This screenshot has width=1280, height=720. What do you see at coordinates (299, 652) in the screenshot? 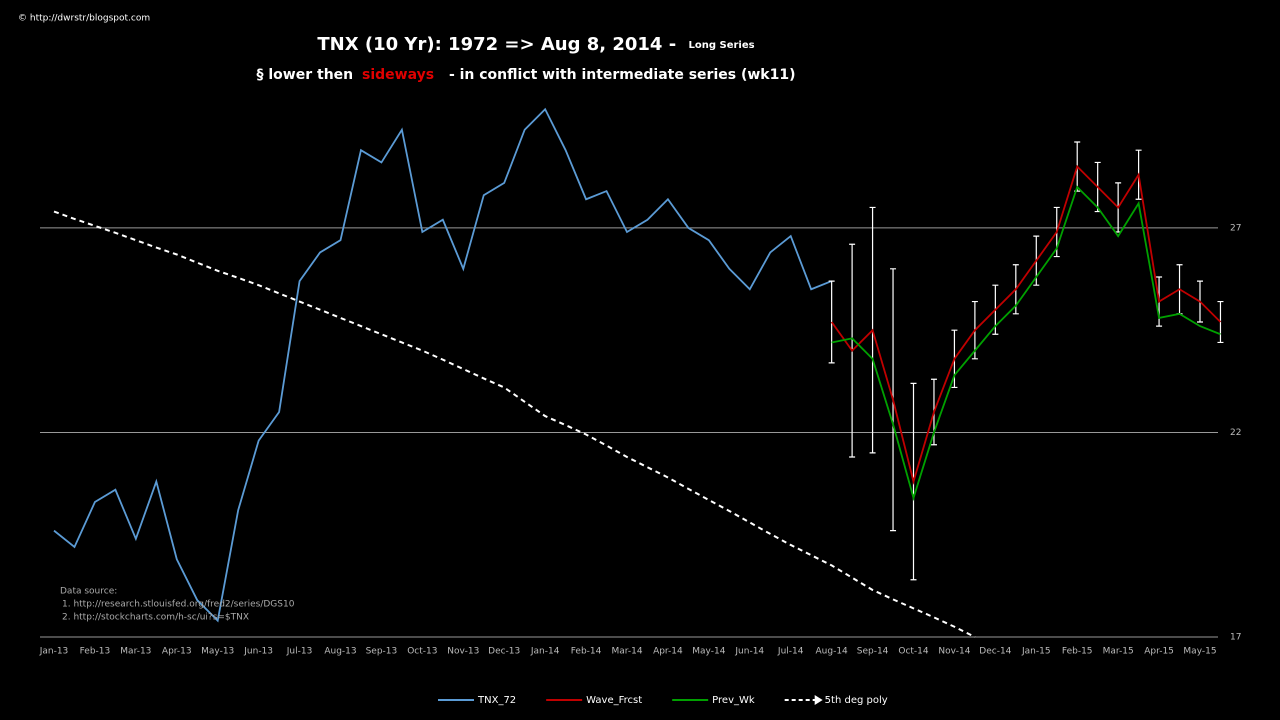
I see `x-tick-label: Jul-13` at bounding box center [299, 652].